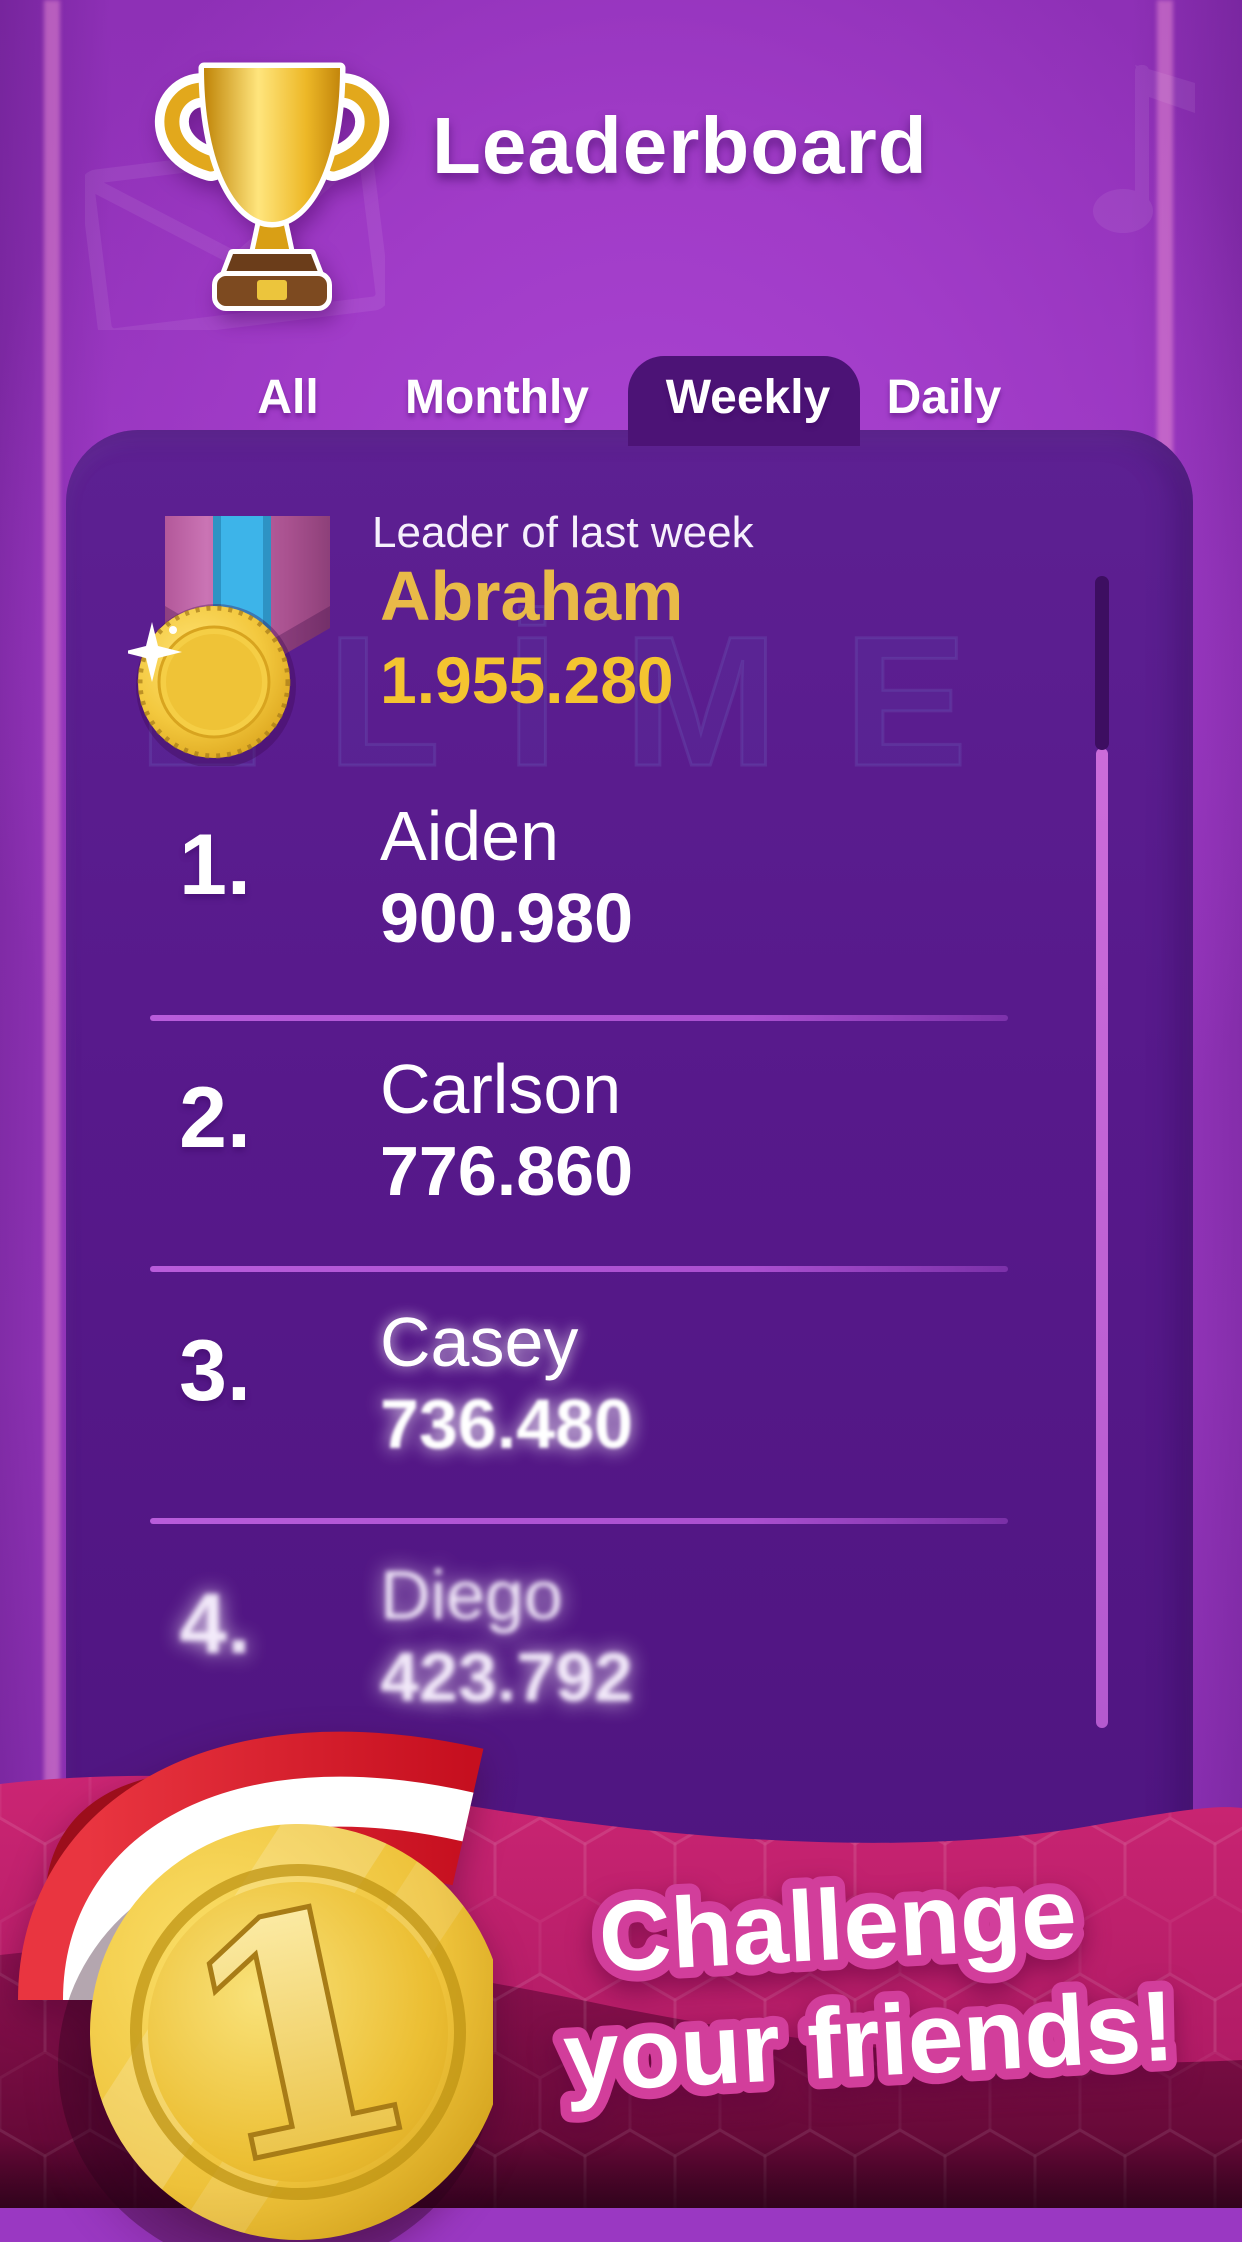  What do you see at coordinates (479, 1342) in the screenshot?
I see `row-player-name: Casey` at bounding box center [479, 1342].